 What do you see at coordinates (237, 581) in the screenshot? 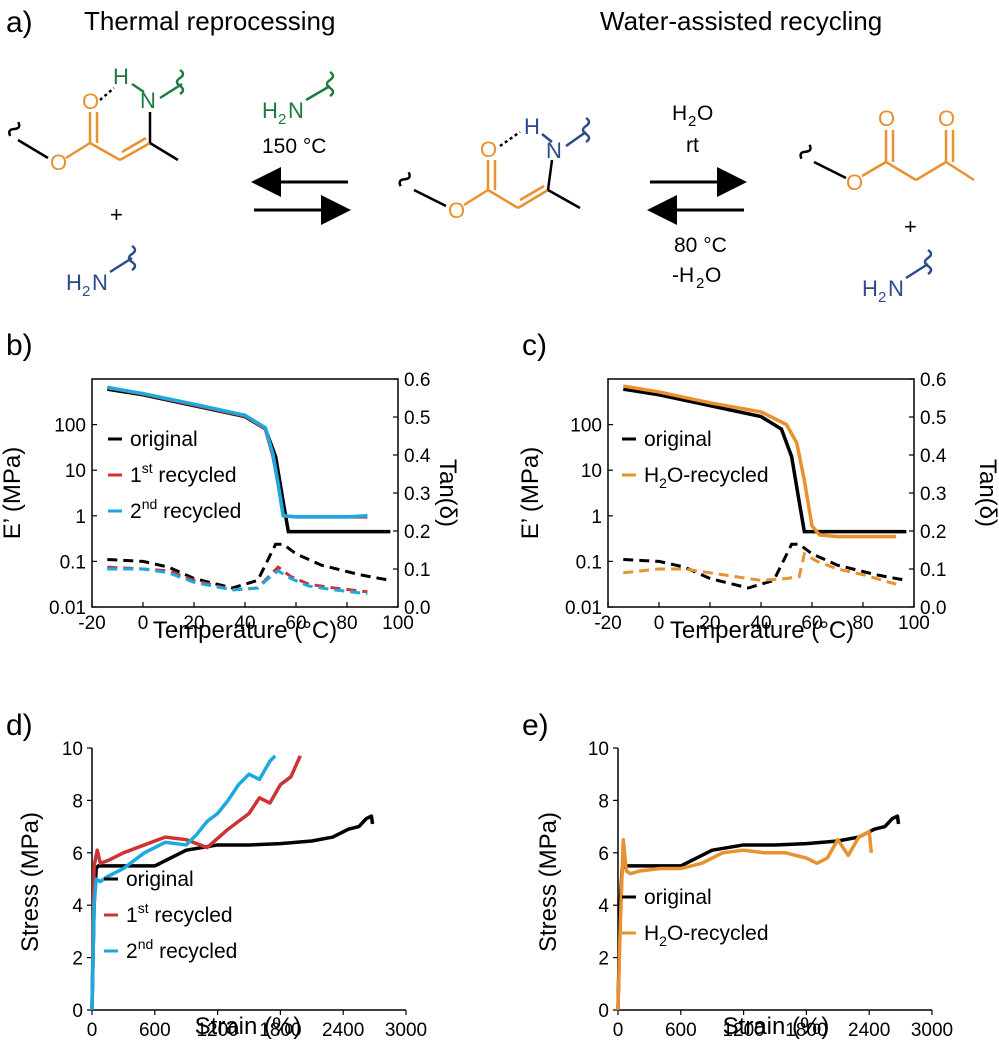
I see `series-tan-2nd-recycled` at bounding box center [237, 581].